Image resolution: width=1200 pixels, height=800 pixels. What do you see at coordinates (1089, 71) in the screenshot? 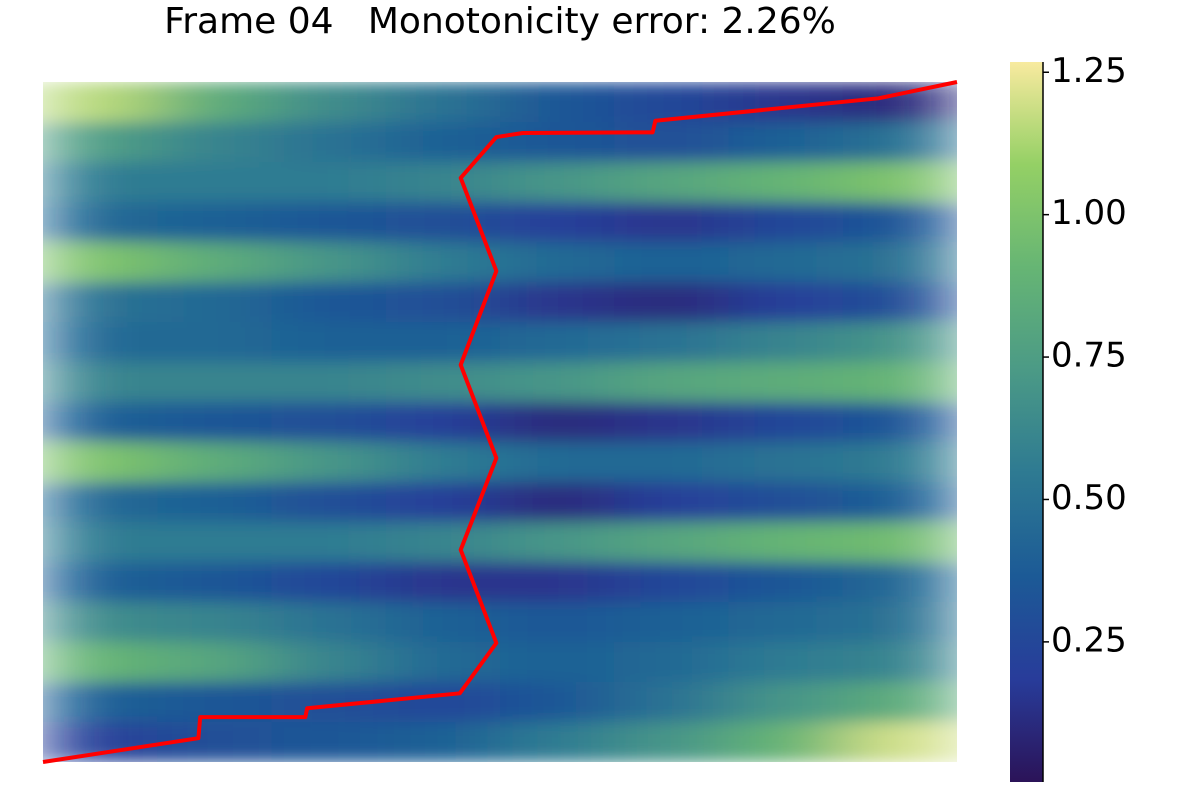
I see `colorbar-tick-label: 1.25` at bounding box center [1089, 71].